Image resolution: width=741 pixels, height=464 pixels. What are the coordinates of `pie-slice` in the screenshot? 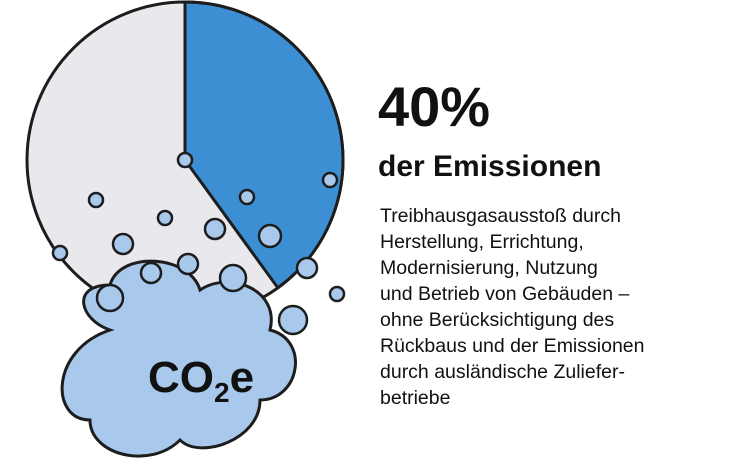 It's located at (264, 145).